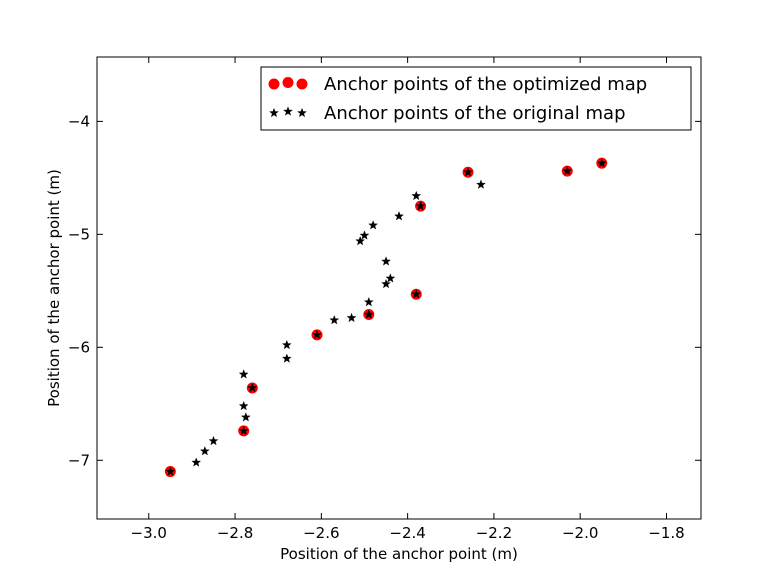 The image size is (778, 581). What do you see at coordinates (79, 121) in the screenshot?
I see `y-tick-label: −4` at bounding box center [79, 121].